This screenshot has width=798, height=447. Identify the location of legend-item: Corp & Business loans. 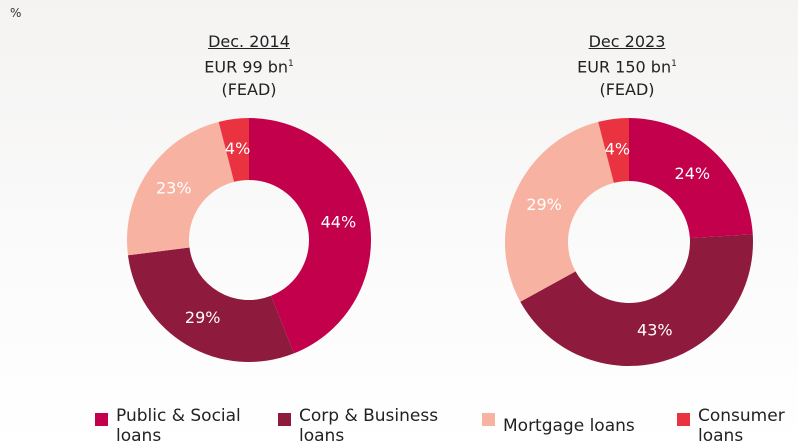
(368, 426).